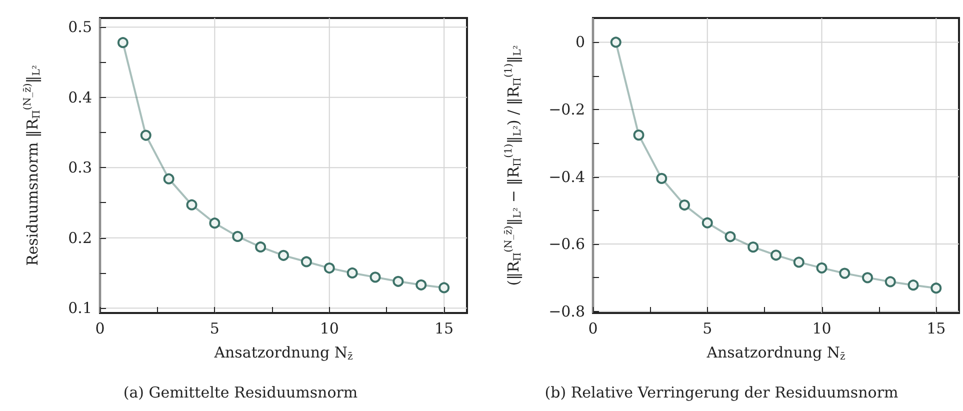 The image size is (963, 411). I want to click on text: (a) Gemittelte Residuumsnorm, so click(240, 393).